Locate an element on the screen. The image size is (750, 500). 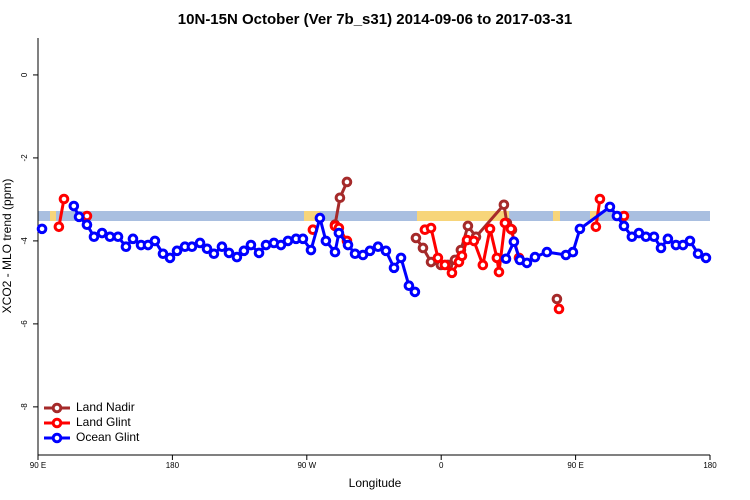
legend-label: Ocean Glint is located at coordinates (108, 437).